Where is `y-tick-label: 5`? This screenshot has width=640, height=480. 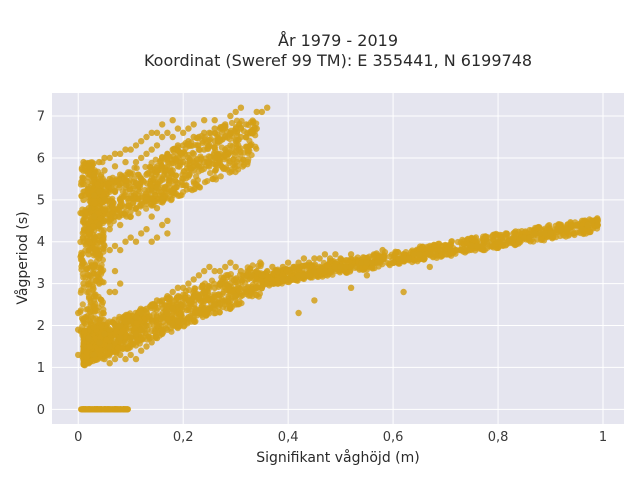
y-tick-label: 5 is located at coordinates (41, 200).